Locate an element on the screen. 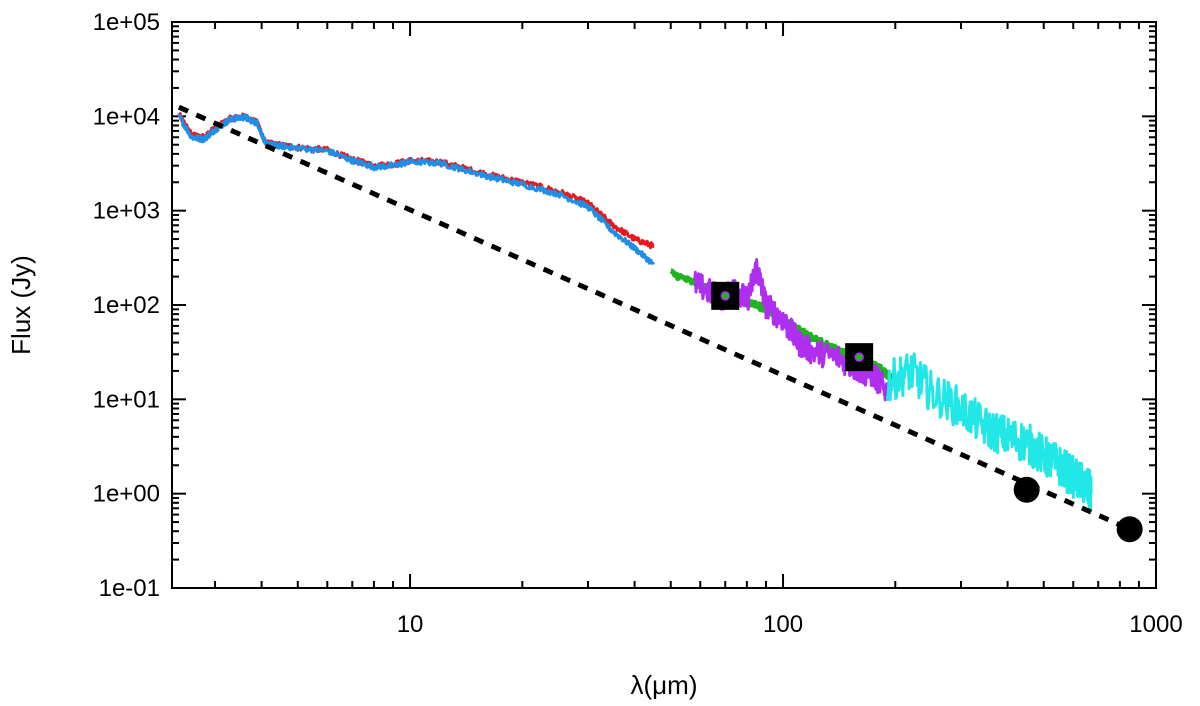 The width and height of the screenshot is (1200, 706). y-tick-label: 1e+04 is located at coordinates (126, 116).